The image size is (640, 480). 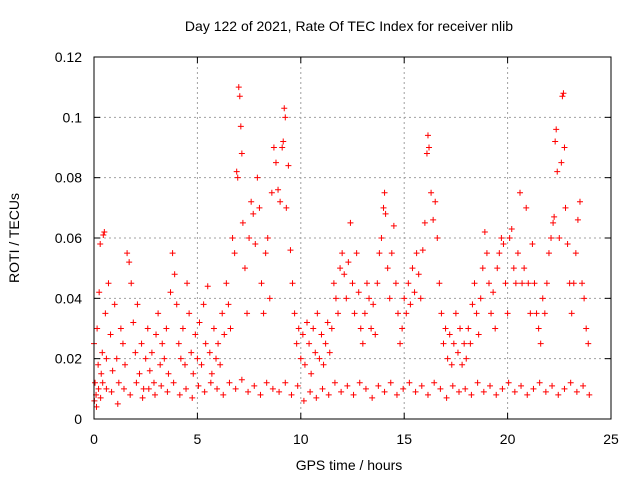 What do you see at coordinates (198, 439) in the screenshot?
I see `x-tick-label: 5` at bounding box center [198, 439].